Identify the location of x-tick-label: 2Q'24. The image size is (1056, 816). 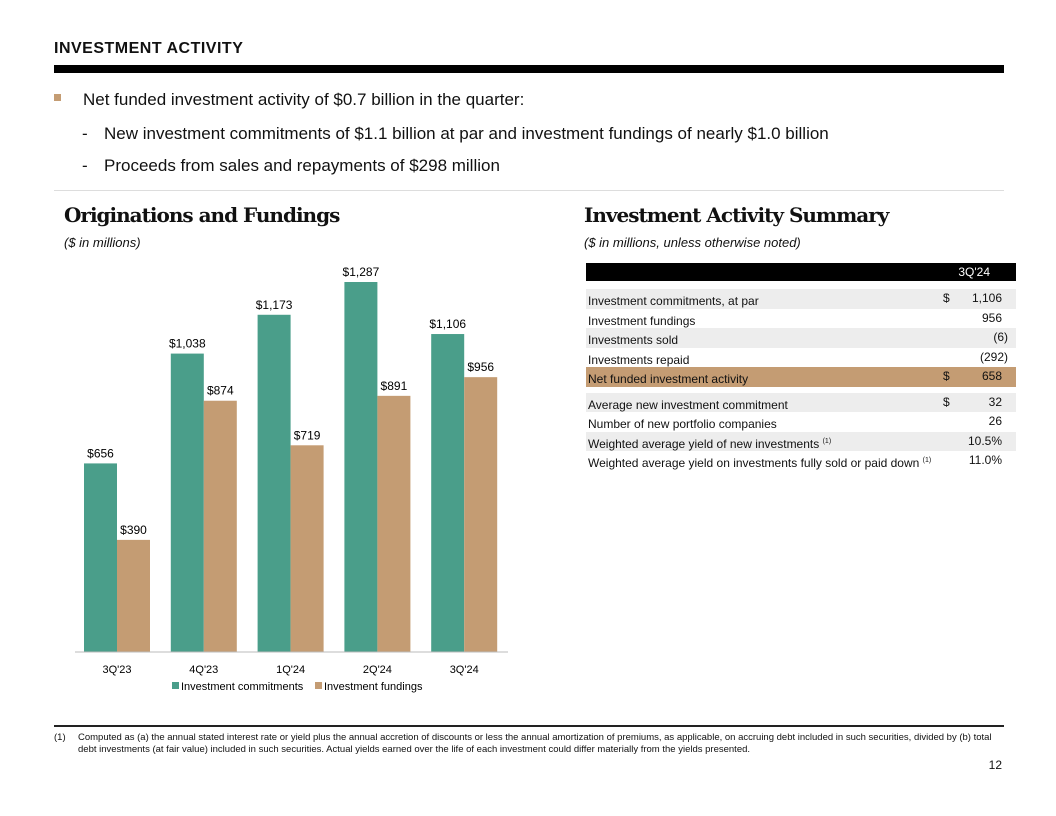
(377, 670).